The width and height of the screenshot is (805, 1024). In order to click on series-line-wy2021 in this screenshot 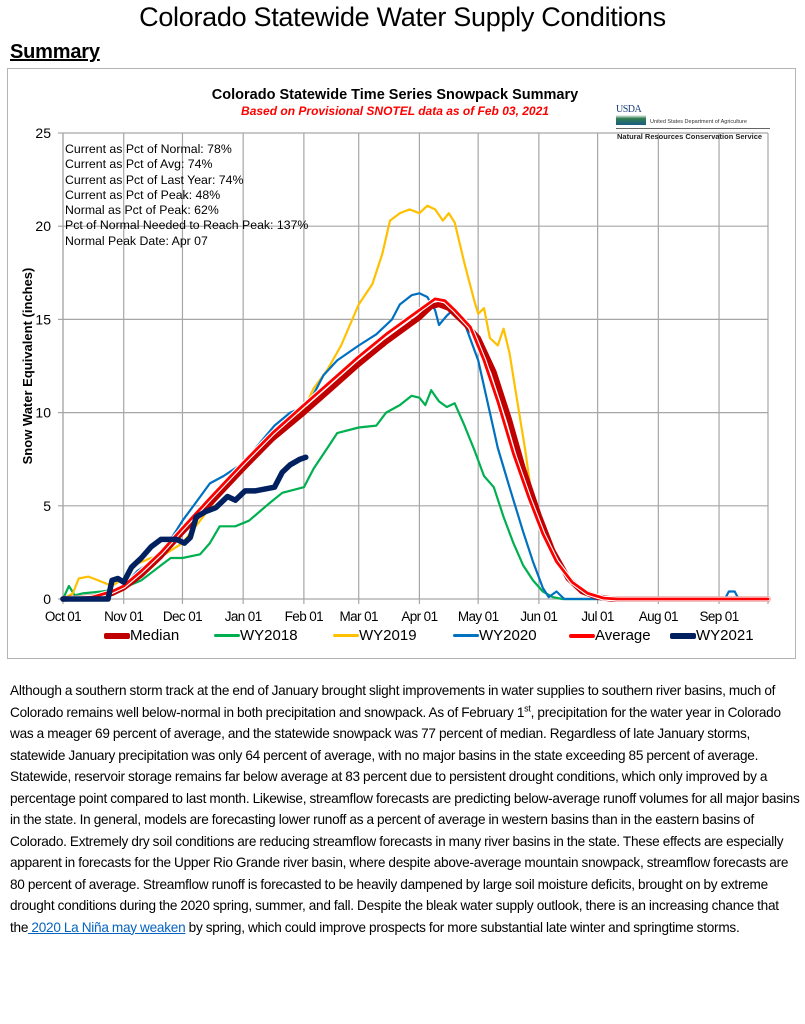, I will do `click(184, 528)`.